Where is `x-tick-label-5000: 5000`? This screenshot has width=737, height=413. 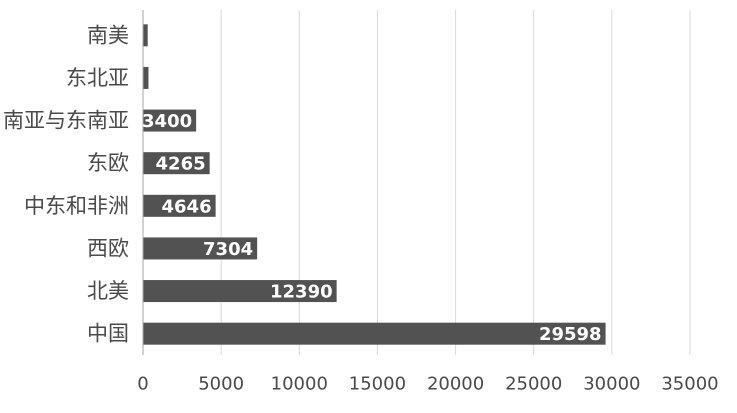
x-tick-label-5000: 5000 is located at coordinates (221, 384).